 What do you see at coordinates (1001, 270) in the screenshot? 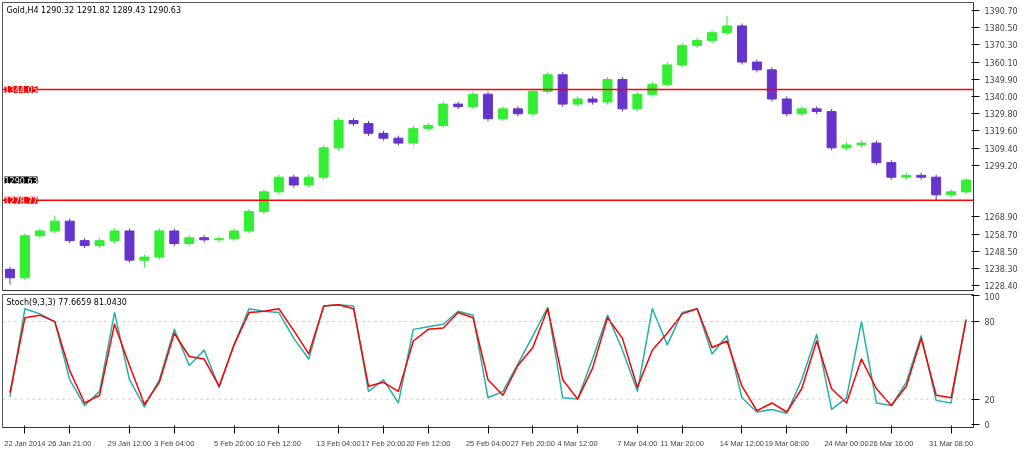
I see `y-tick-label: 1238.30` at bounding box center [1001, 270].